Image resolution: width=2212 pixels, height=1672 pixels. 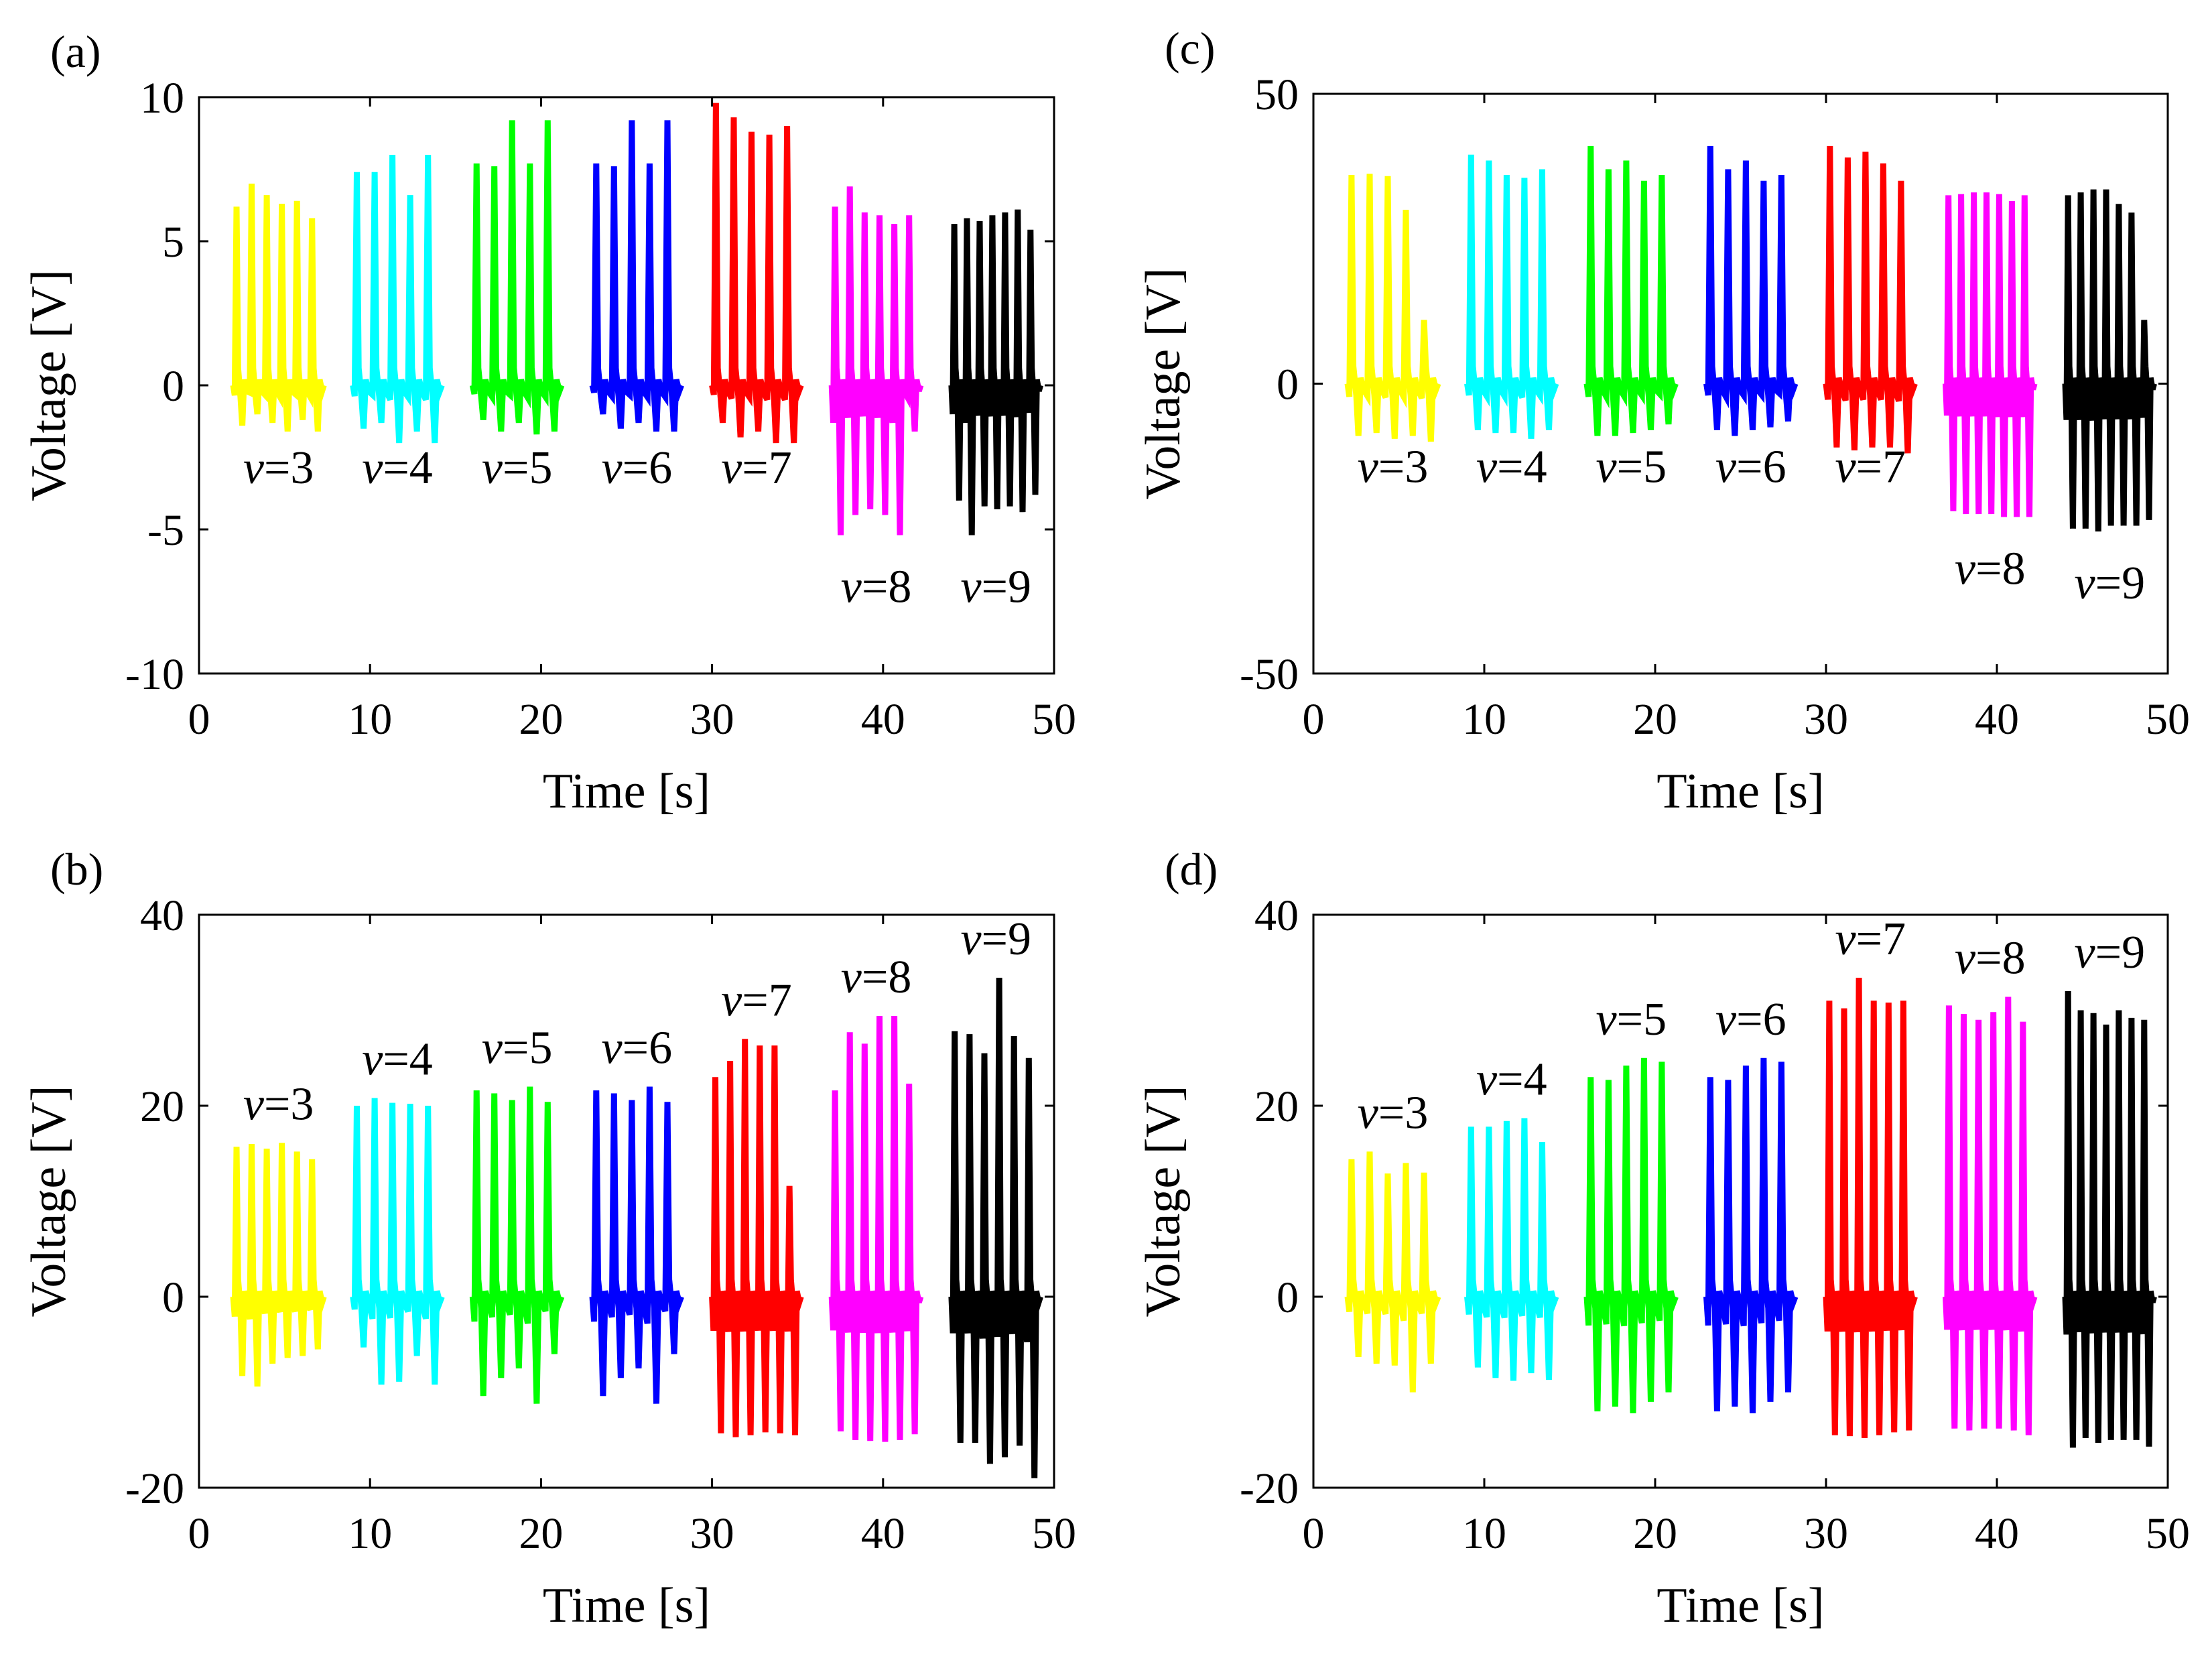 What do you see at coordinates (162, 99) in the screenshot?
I see `y-tick-label: 10` at bounding box center [162, 99].